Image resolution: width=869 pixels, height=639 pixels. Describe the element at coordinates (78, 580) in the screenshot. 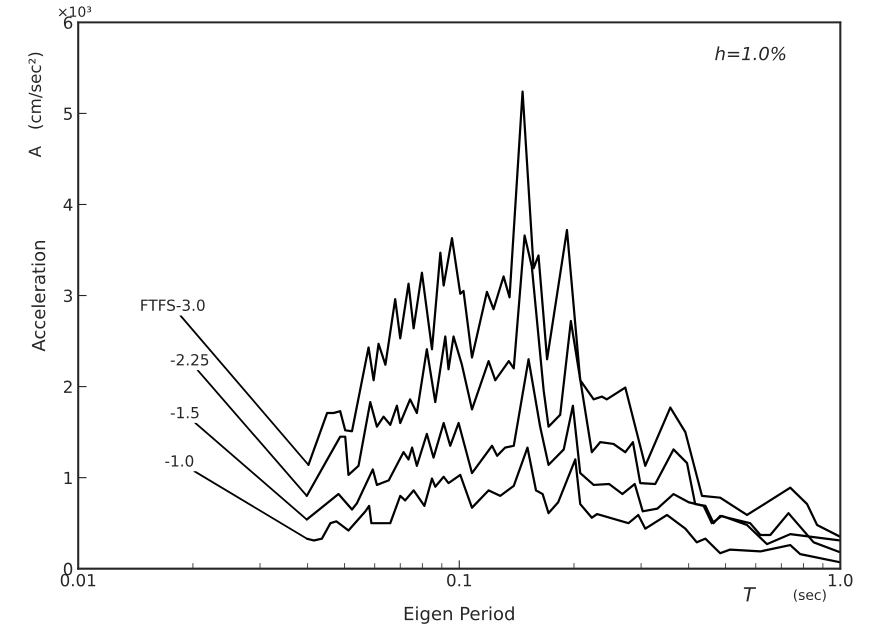

I see `x-tick-label: 0.01` at that location.